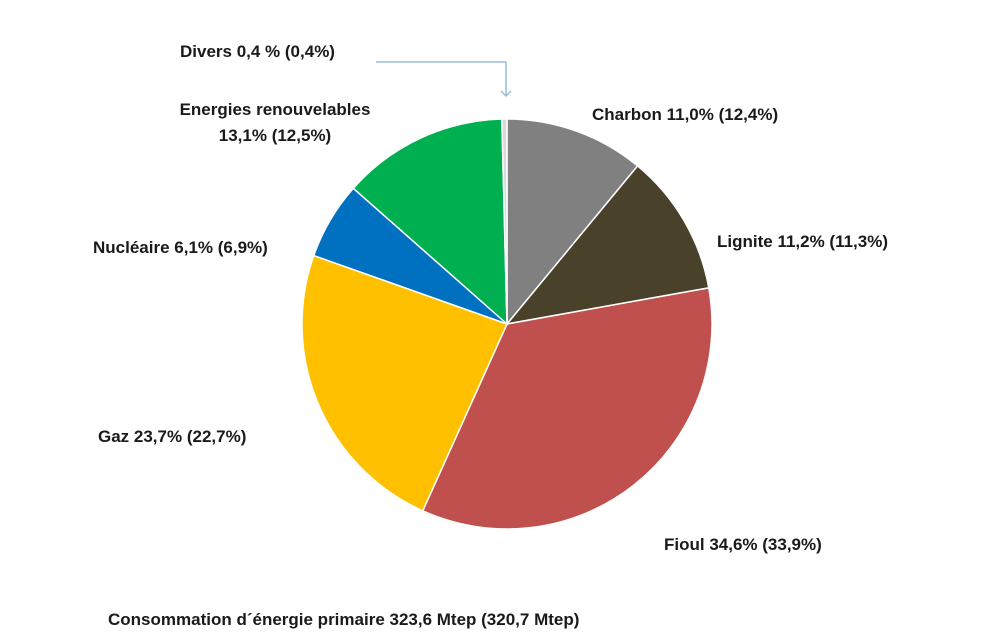 This screenshot has width=993, height=643. What do you see at coordinates (180, 247) in the screenshot?
I see `label-nucleaire: Nucléaire 6,1% (6,9%)` at bounding box center [180, 247].